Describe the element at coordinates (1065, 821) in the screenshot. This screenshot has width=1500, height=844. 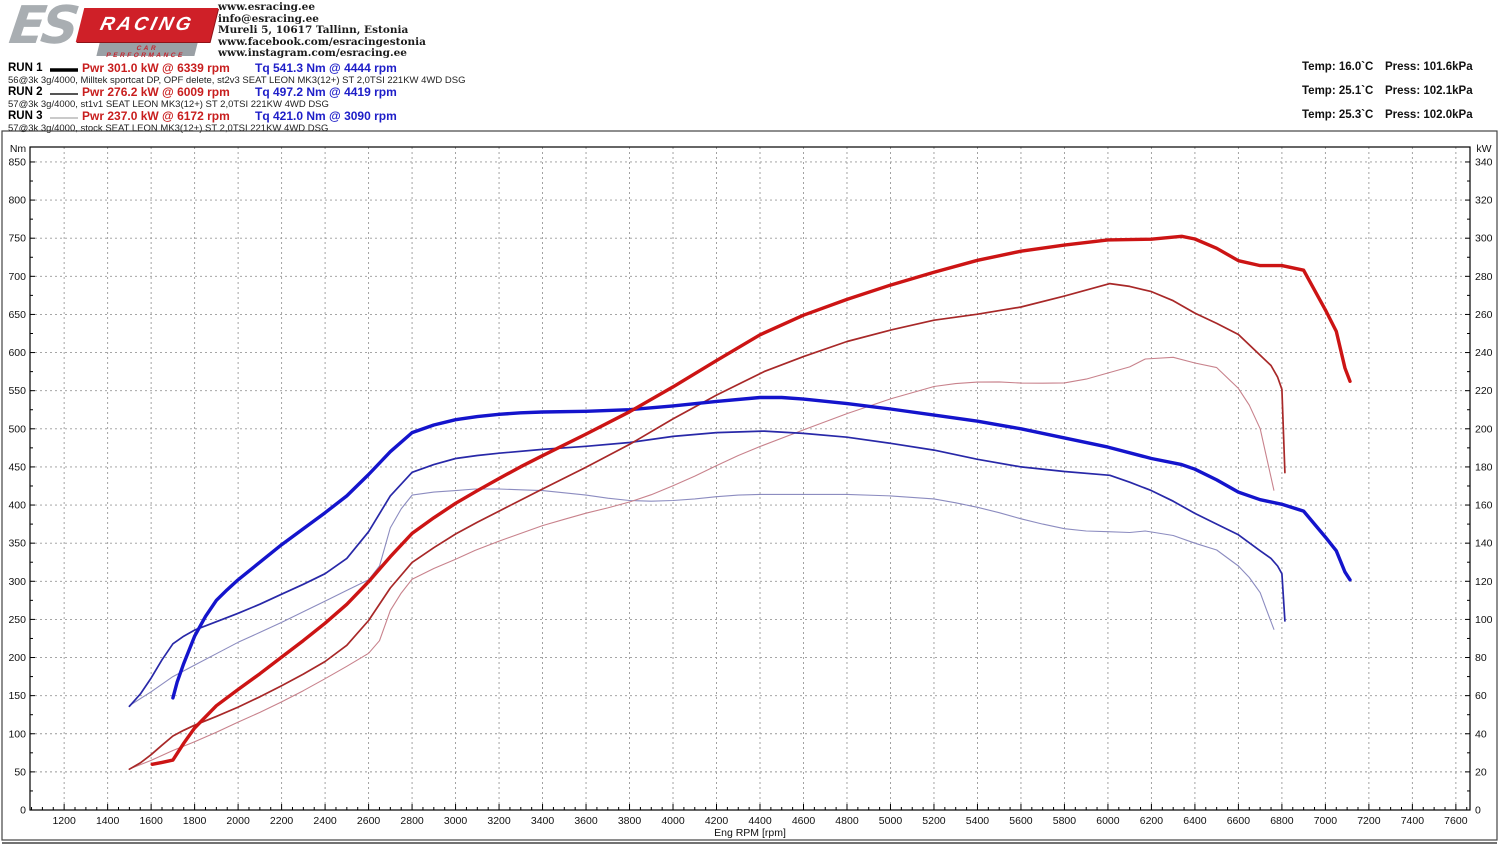
I see `svg-text: 5800` at that location.